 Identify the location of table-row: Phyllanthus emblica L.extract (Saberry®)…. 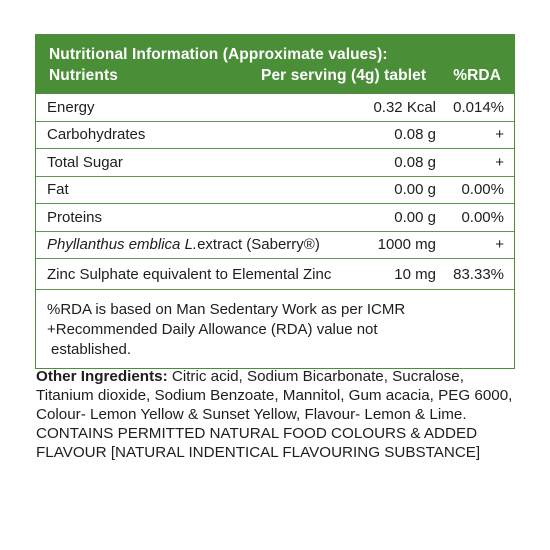
(275, 245).